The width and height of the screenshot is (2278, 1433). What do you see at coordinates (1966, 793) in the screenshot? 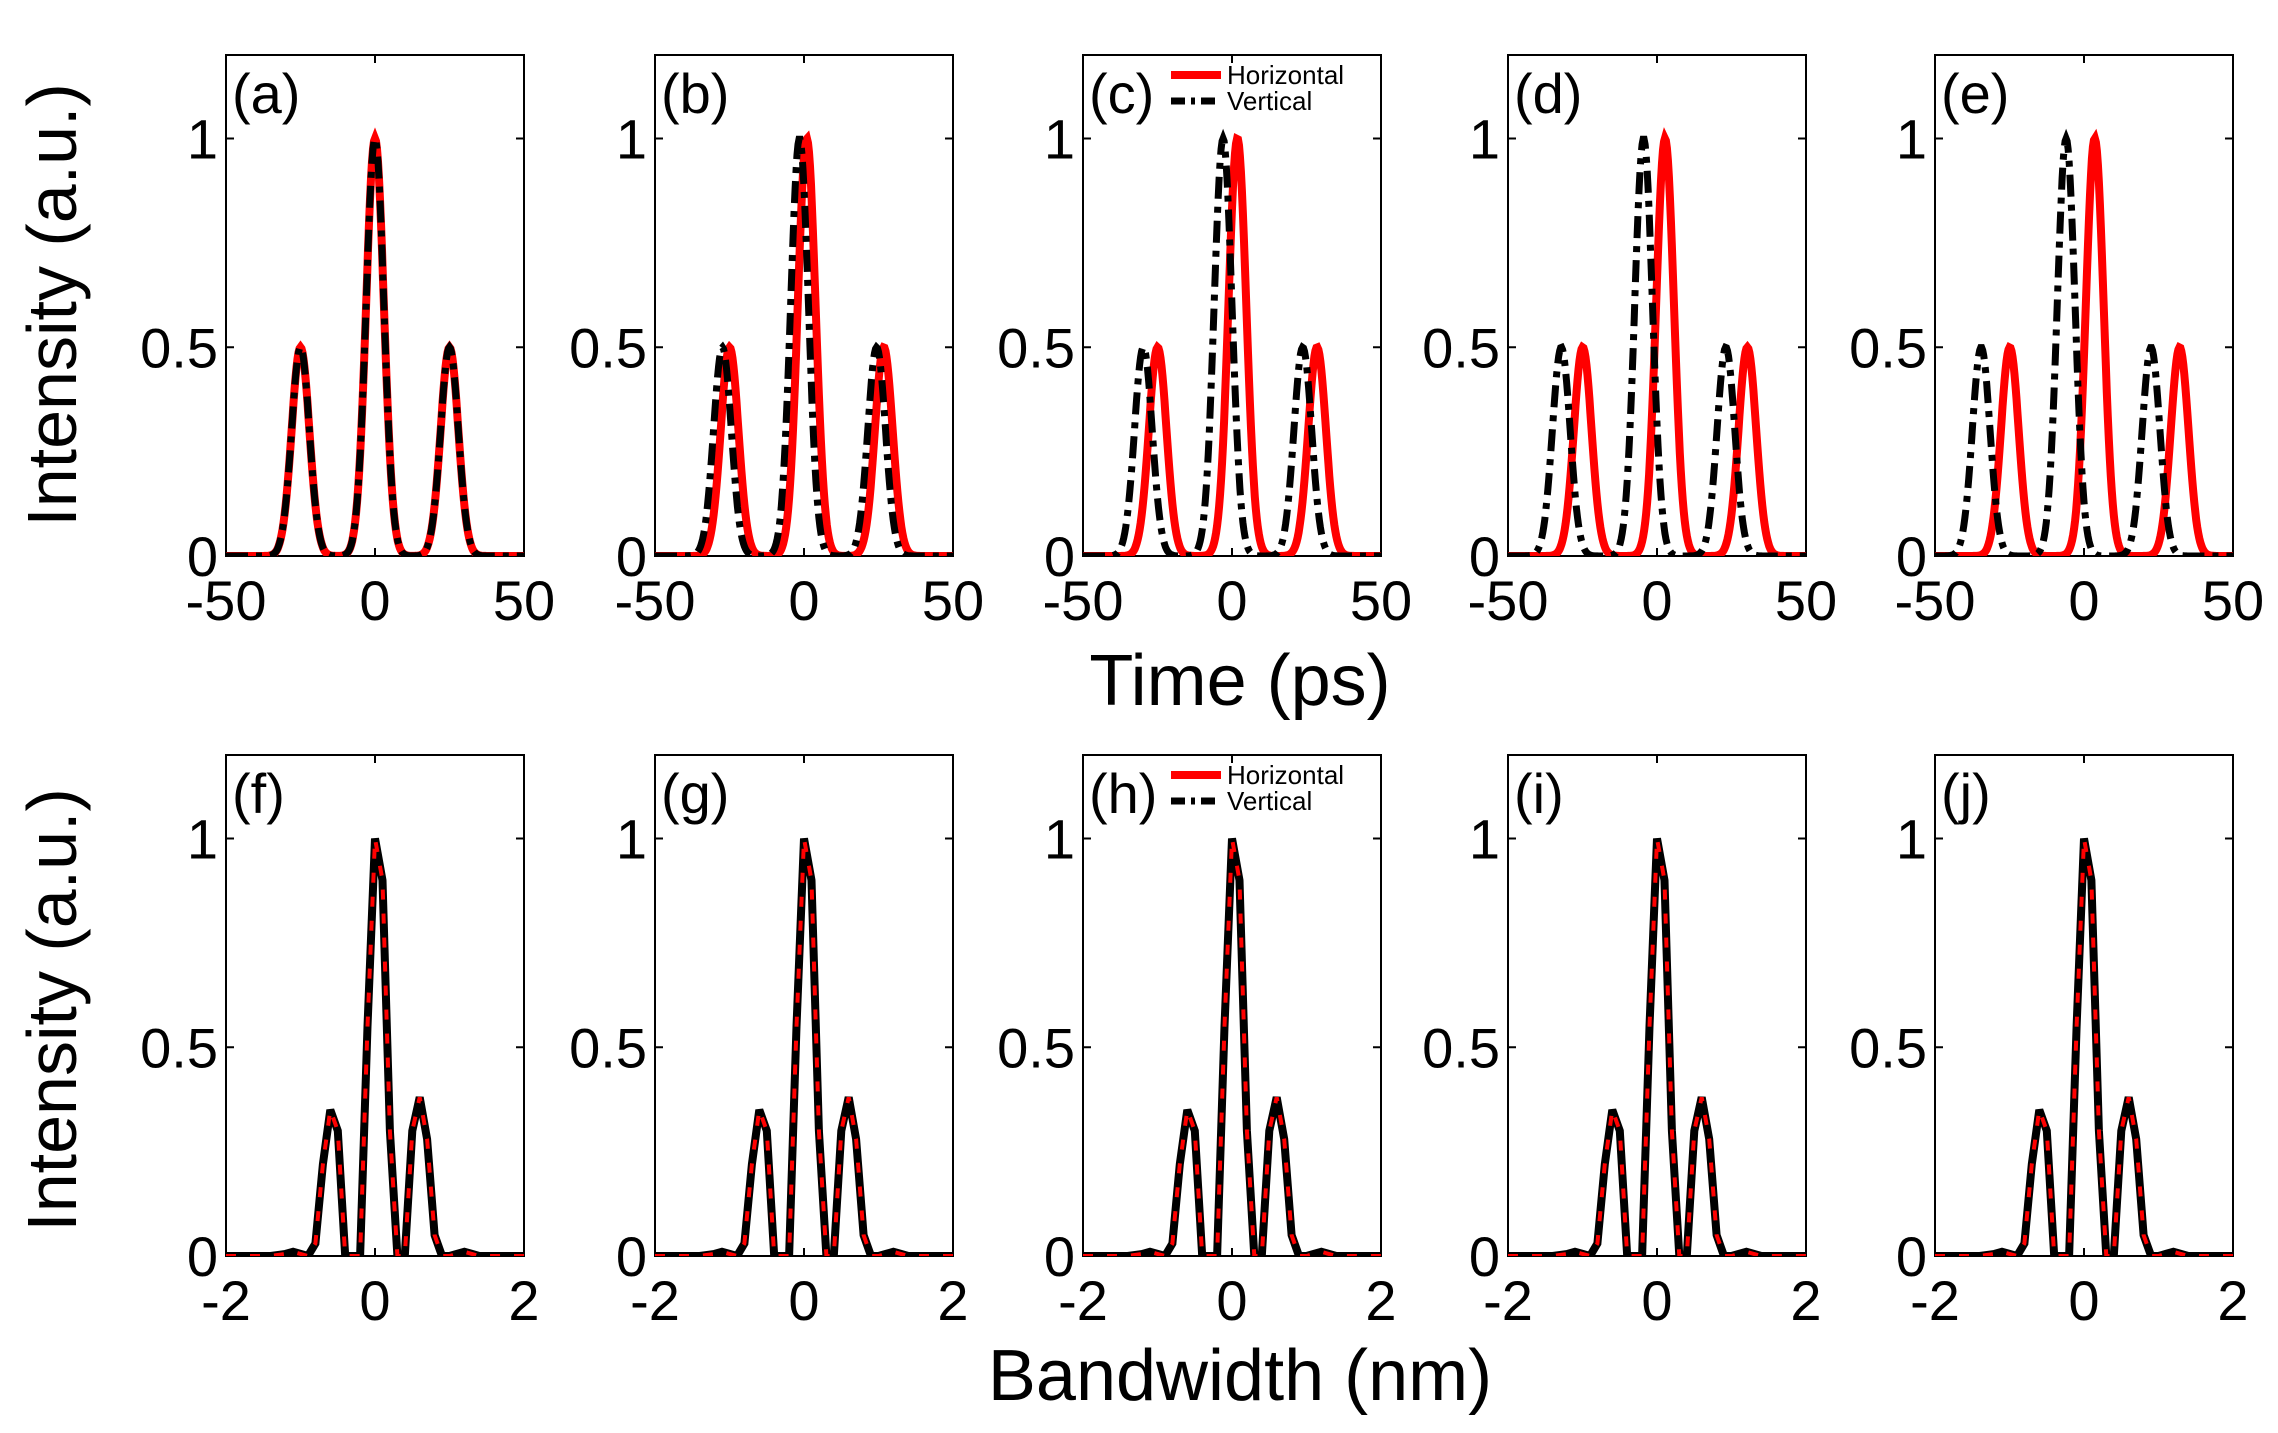
I see `panel-label: (j)` at bounding box center [1966, 793].